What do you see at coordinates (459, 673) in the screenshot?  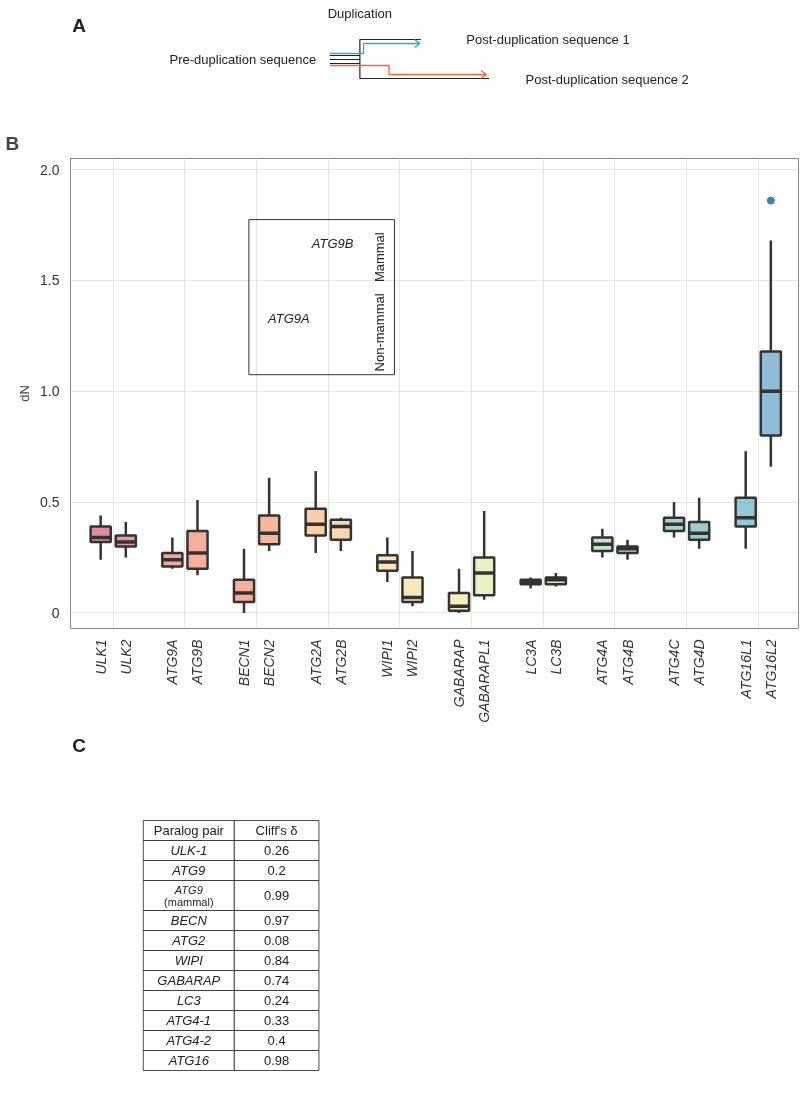 I see `x-tick-label: GABARAP` at bounding box center [459, 673].